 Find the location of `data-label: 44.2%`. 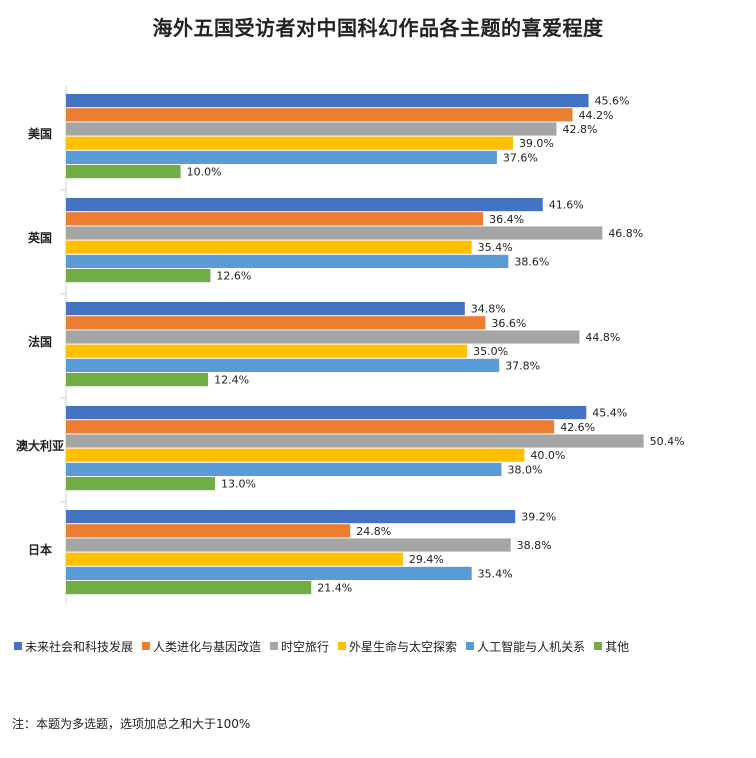

data-label: 44.2% is located at coordinates (596, 115).